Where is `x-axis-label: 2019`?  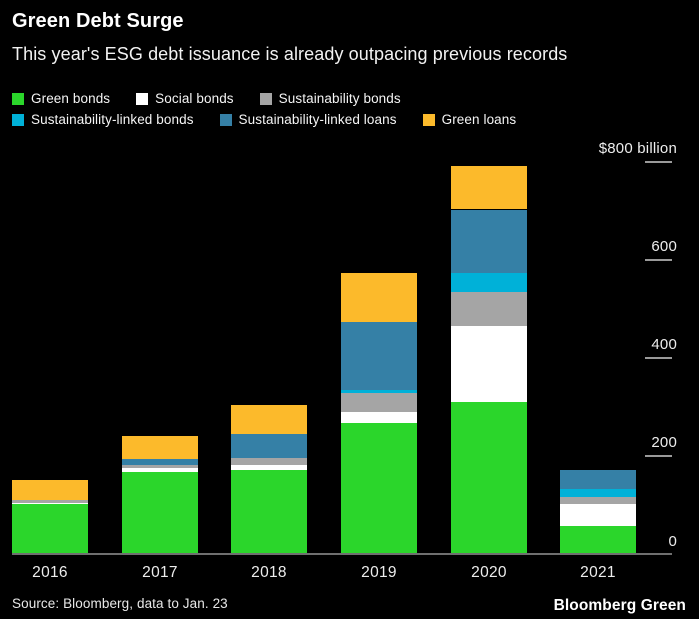 x-axis-label: 2019 is located at coordinates (379, 572).